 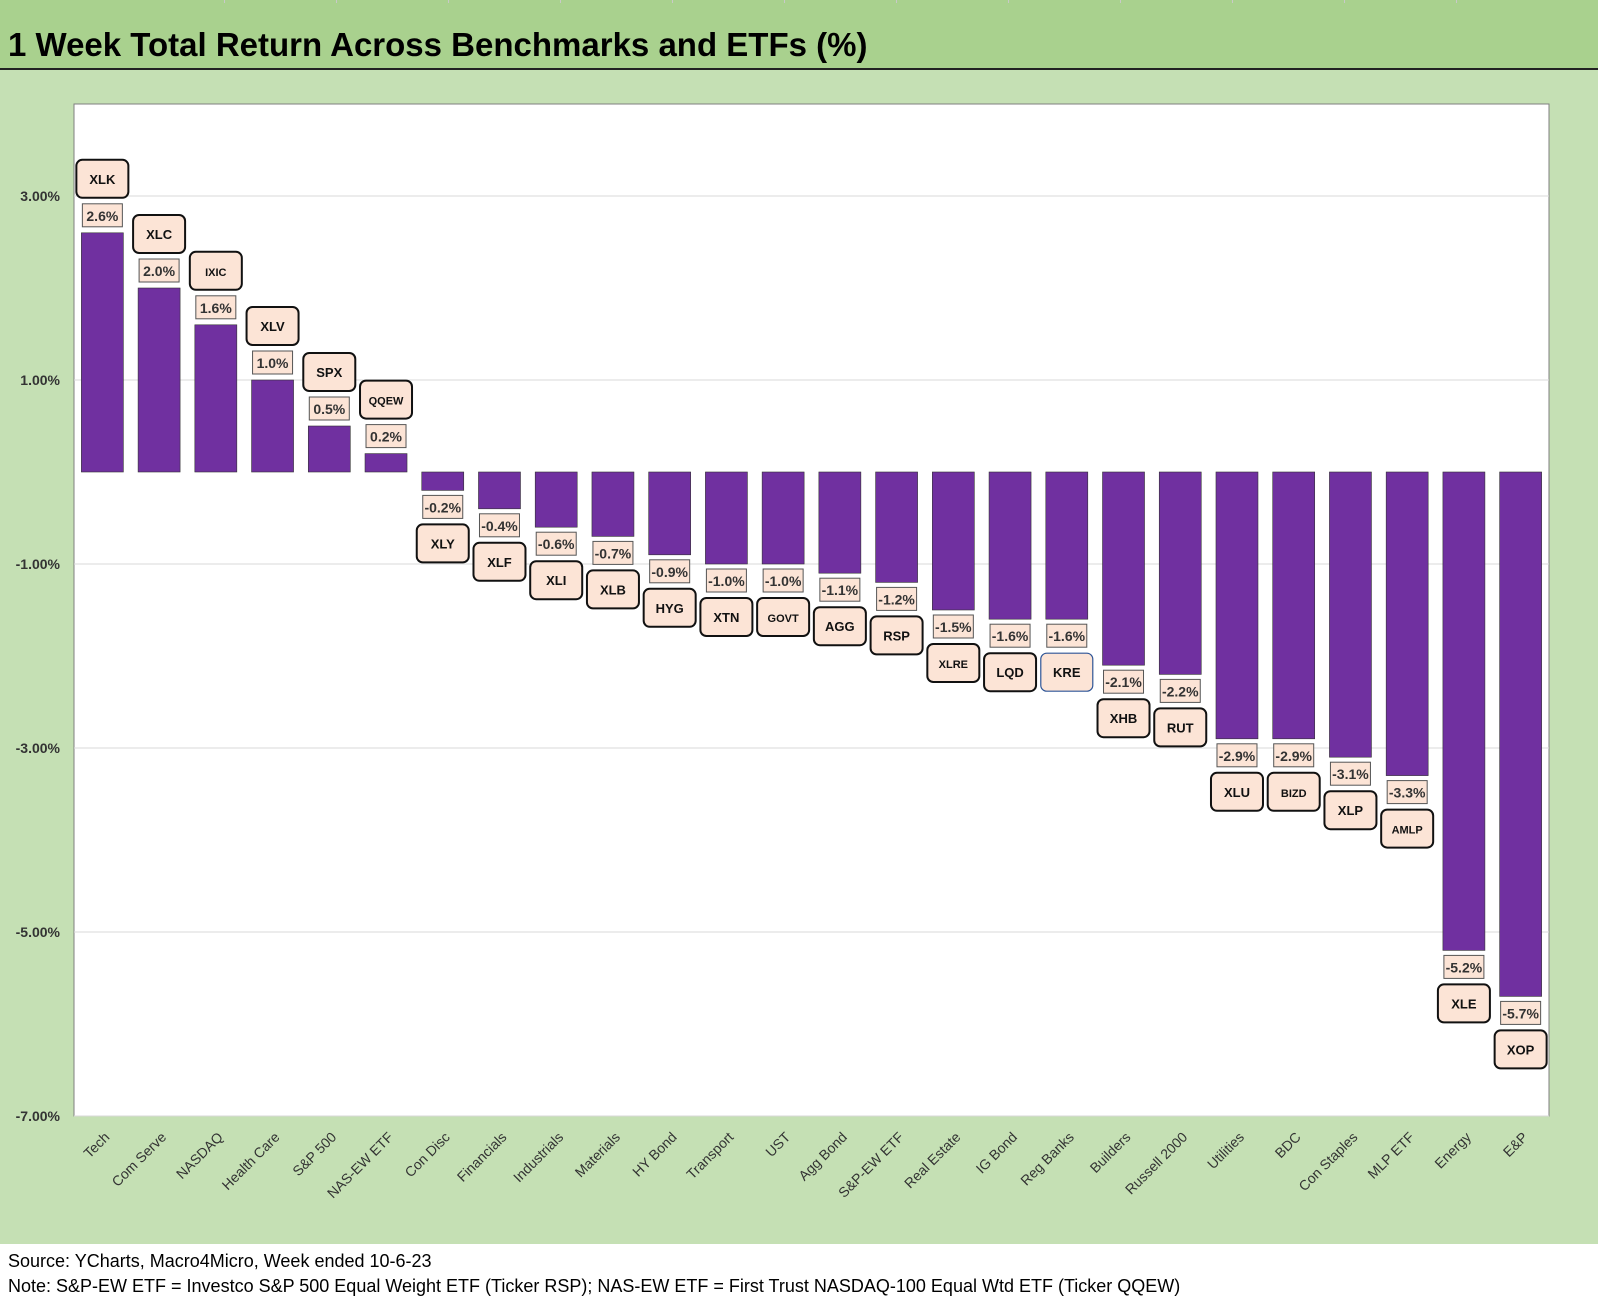 What do you see at coordinates (1390, 1155) in the screenshot?
I see `category-label: MLP ETF` at bounding box center [1390, 1155].